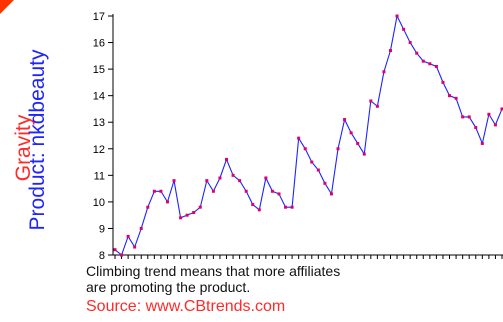 This screenshot has height=322, width=503. Describe the element at coordinates (99, 44) in the screenshot. I see `y-tick-label: 16` at that location.